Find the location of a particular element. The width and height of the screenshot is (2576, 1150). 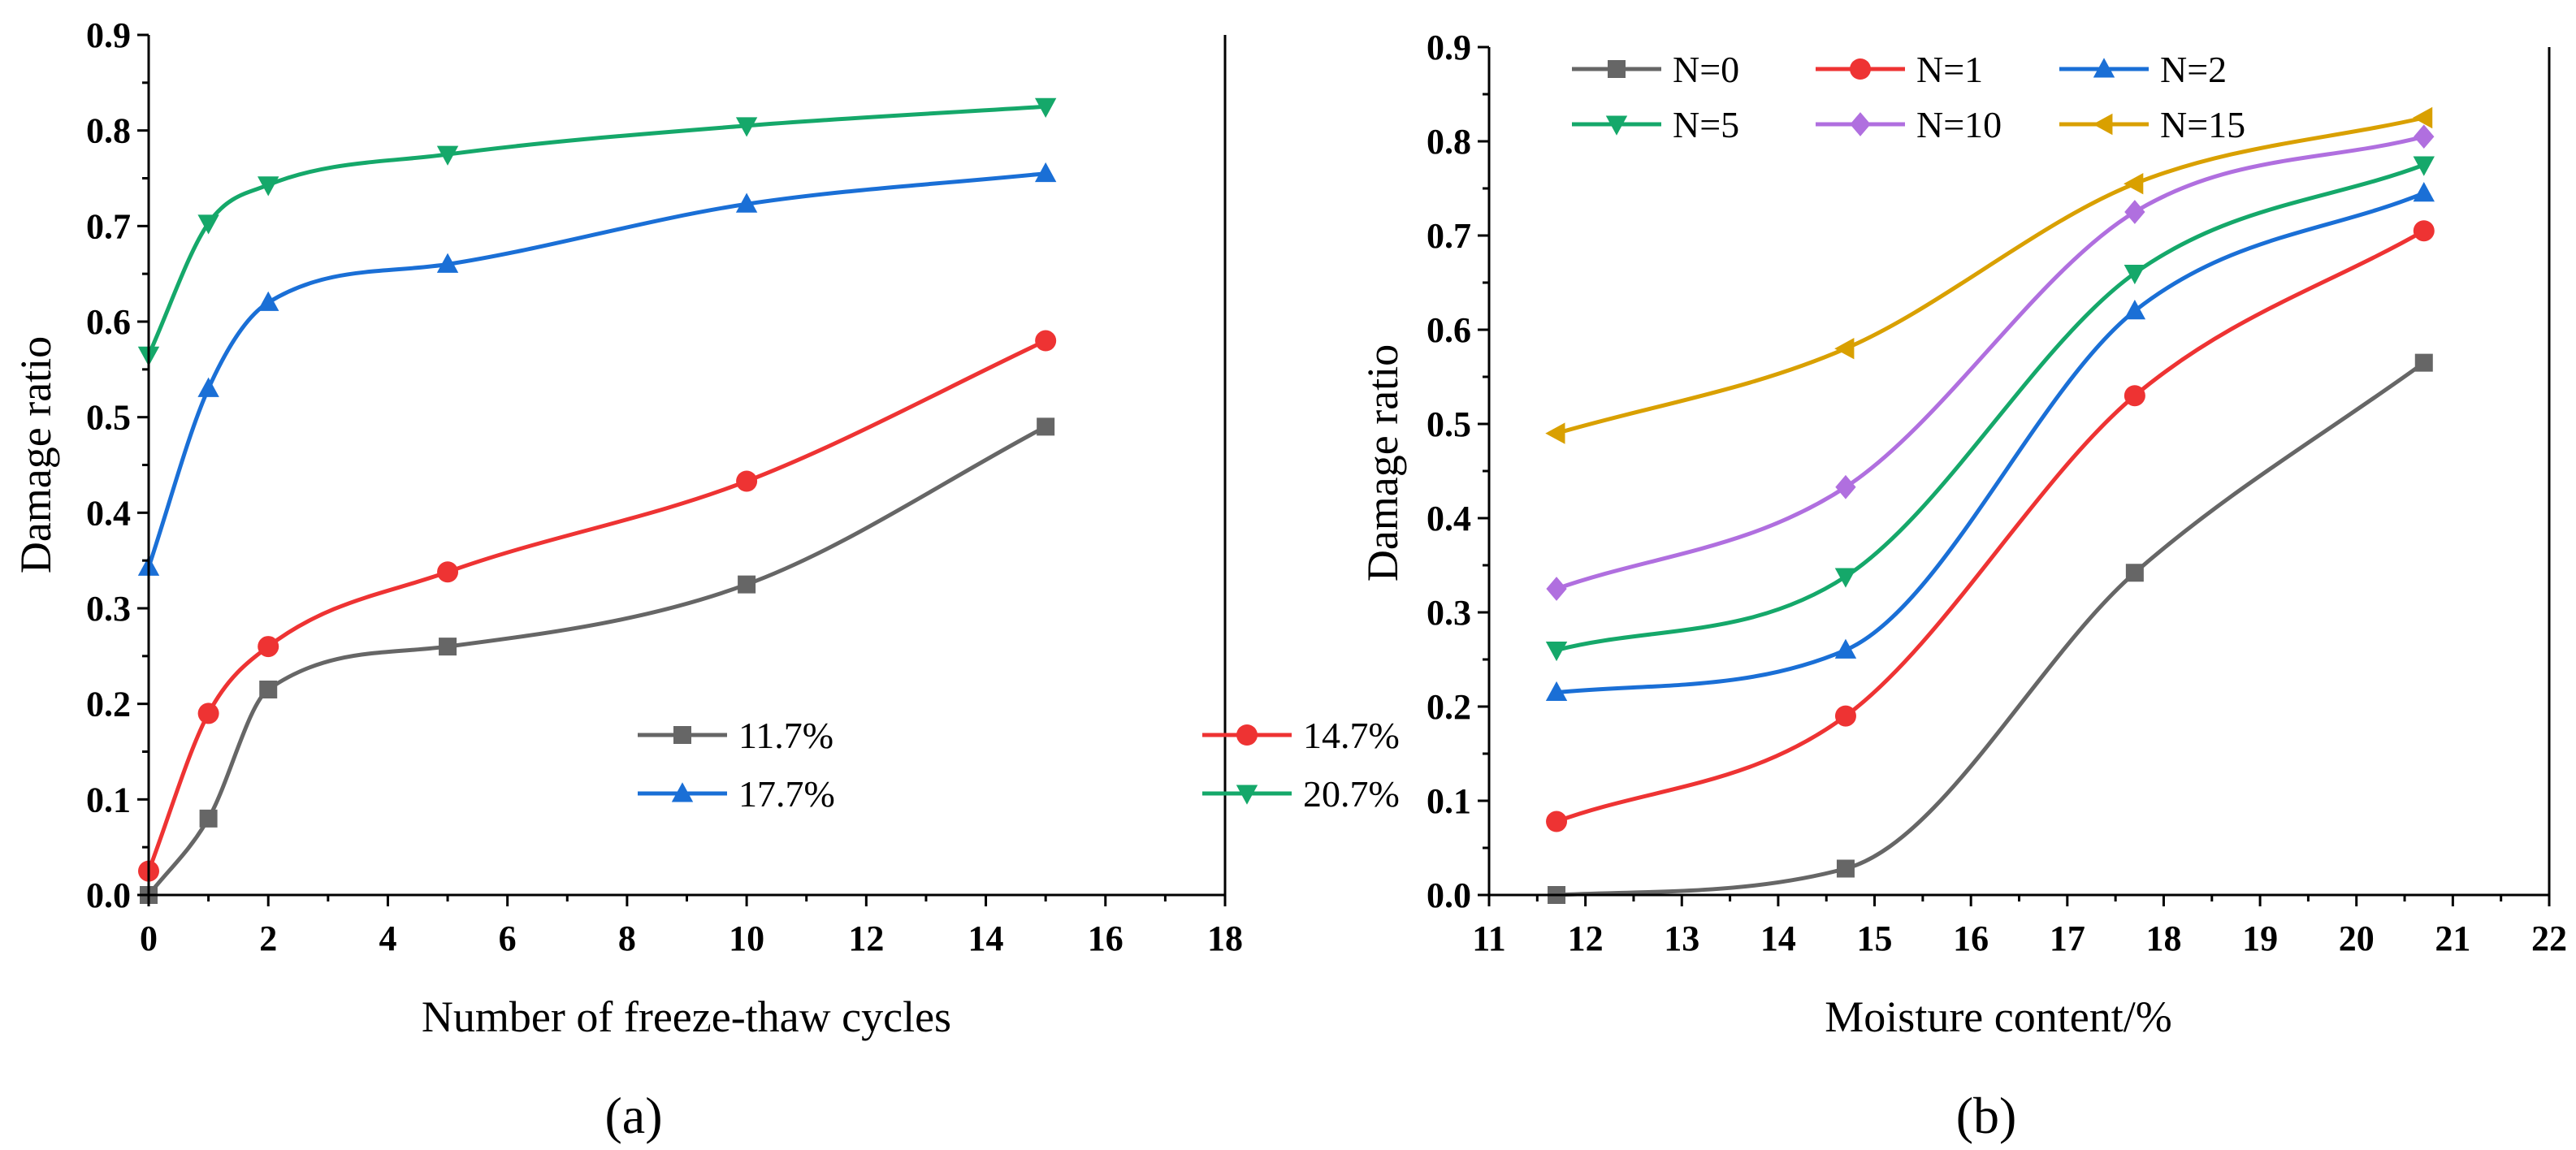

panel-a-x-tick-label: 6 is located at coordinates (508, 938).